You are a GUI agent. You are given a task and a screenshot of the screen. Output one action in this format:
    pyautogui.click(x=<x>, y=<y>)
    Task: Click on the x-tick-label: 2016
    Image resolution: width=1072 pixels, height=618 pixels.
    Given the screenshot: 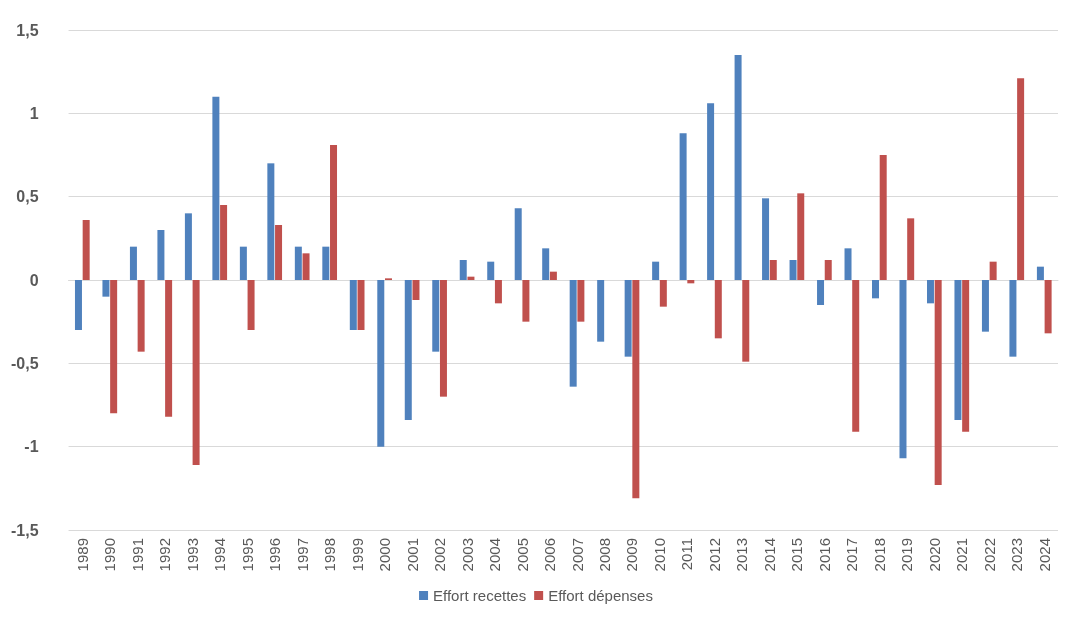 What is the action you would take?
    pyautogui.click(x=824, y=555)
    